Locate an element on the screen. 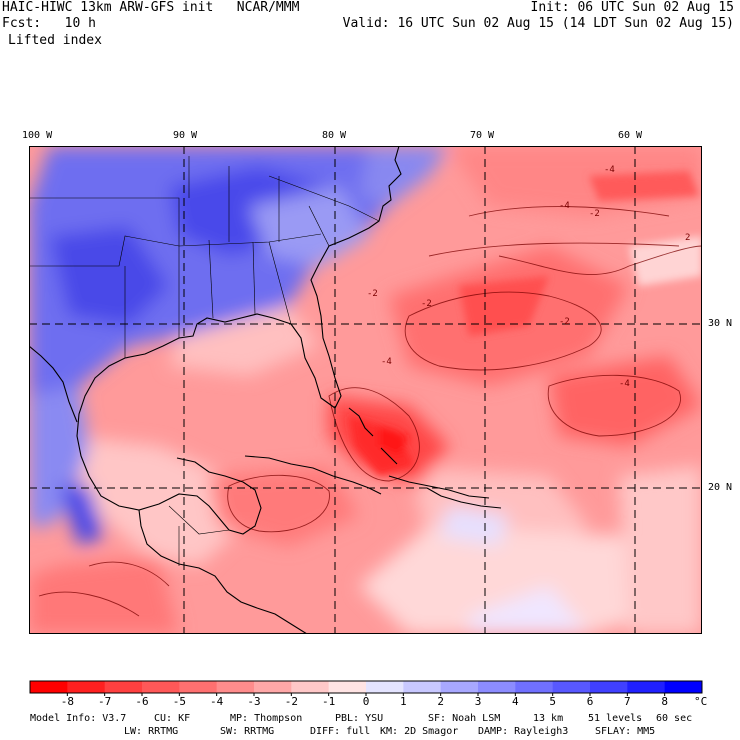 Image resolution: width=740 pixels, height=740 pixels. vertical-levels: 51 levels is located at coordinates (615, 718).